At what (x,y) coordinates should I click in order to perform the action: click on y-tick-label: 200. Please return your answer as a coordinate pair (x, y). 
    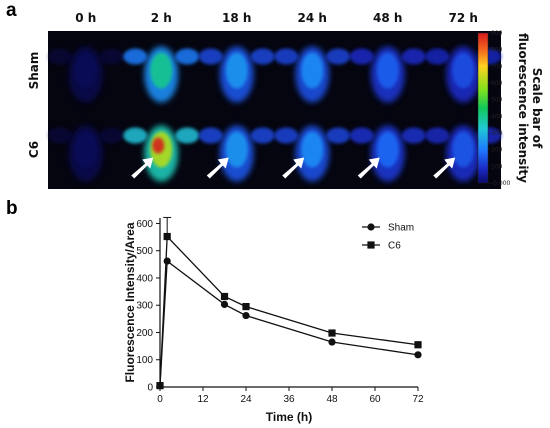
    Looking at the image, I should click on (144, 333).